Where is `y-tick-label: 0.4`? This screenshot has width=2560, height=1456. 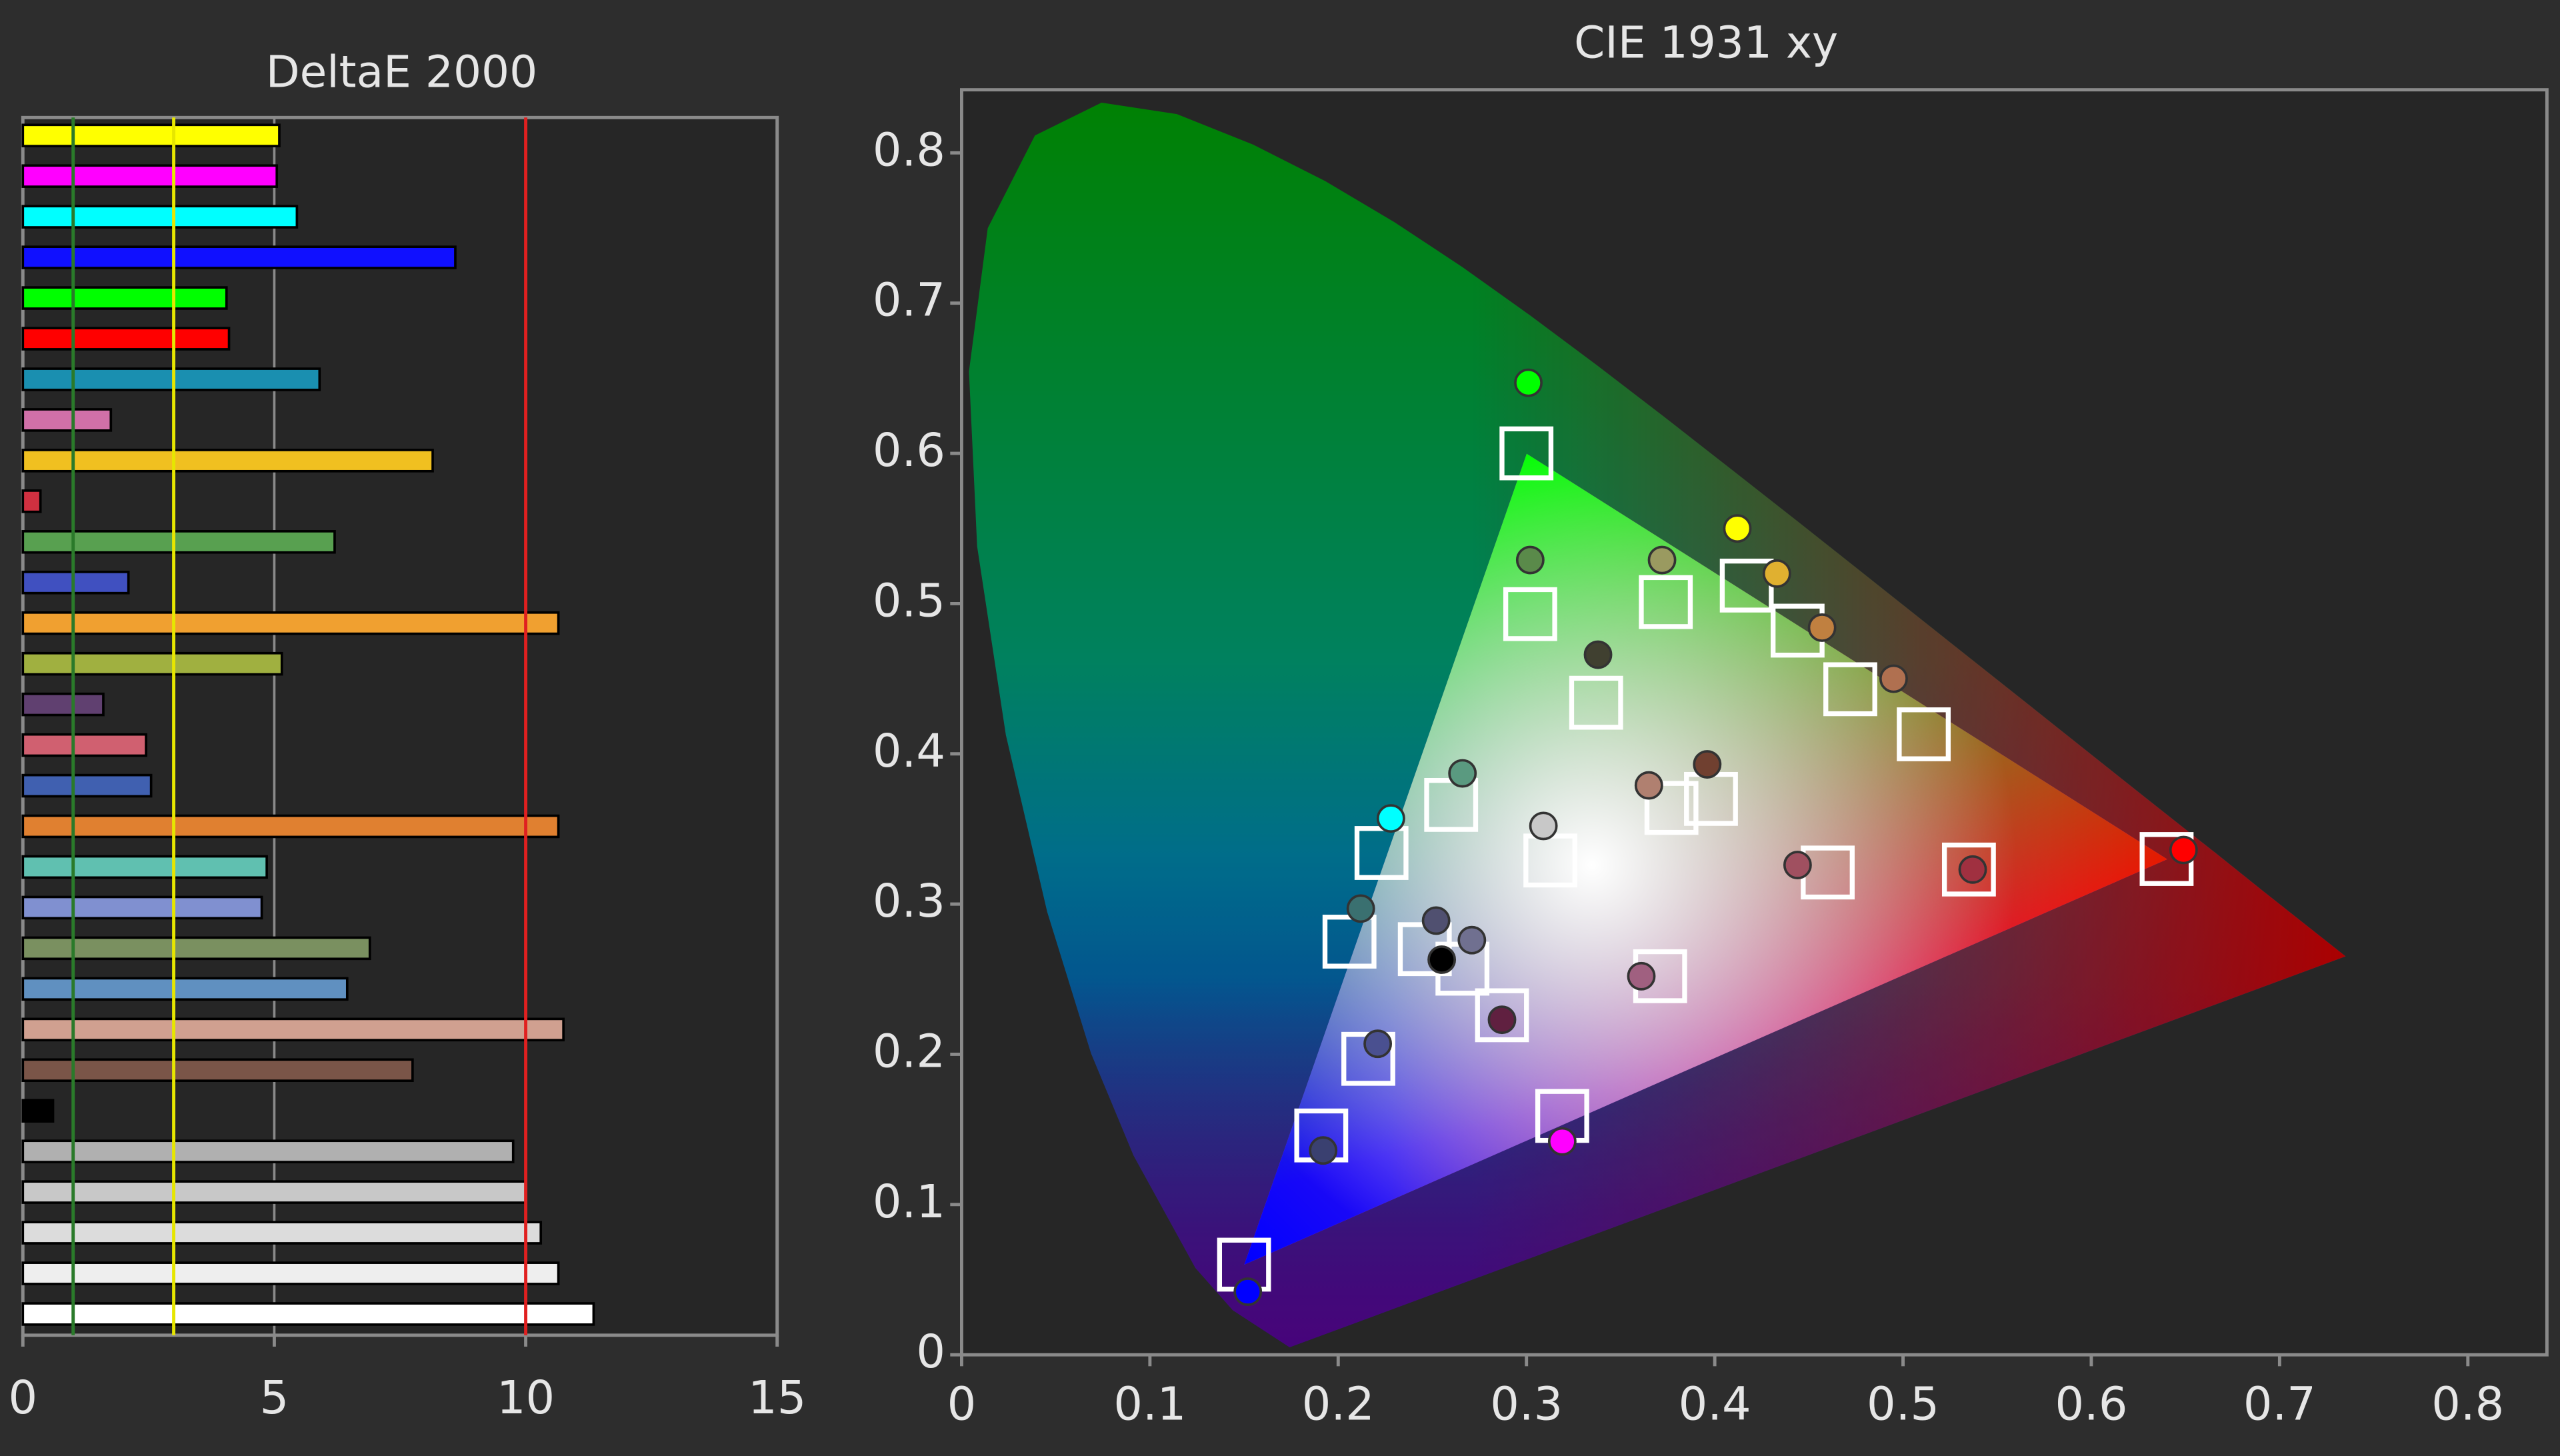
y-tick-label: 0.4 is located at coordinates (909, 751).